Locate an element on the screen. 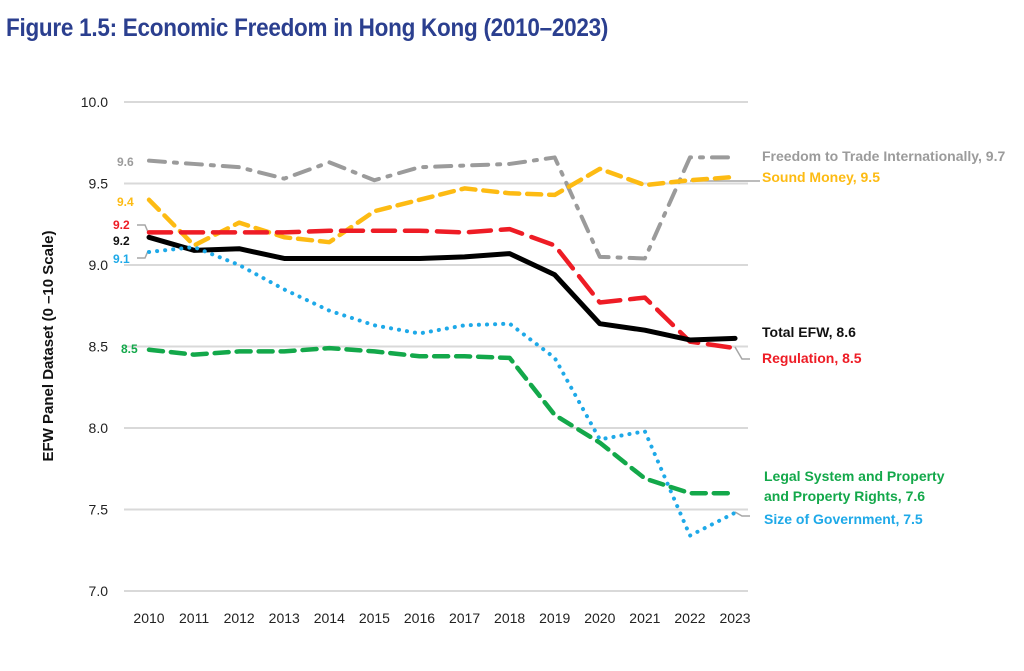 Image resolution: width=1024 pixels, height=671 pixels. start-label-legal: 8.5 is located at coordinates (129, 349).